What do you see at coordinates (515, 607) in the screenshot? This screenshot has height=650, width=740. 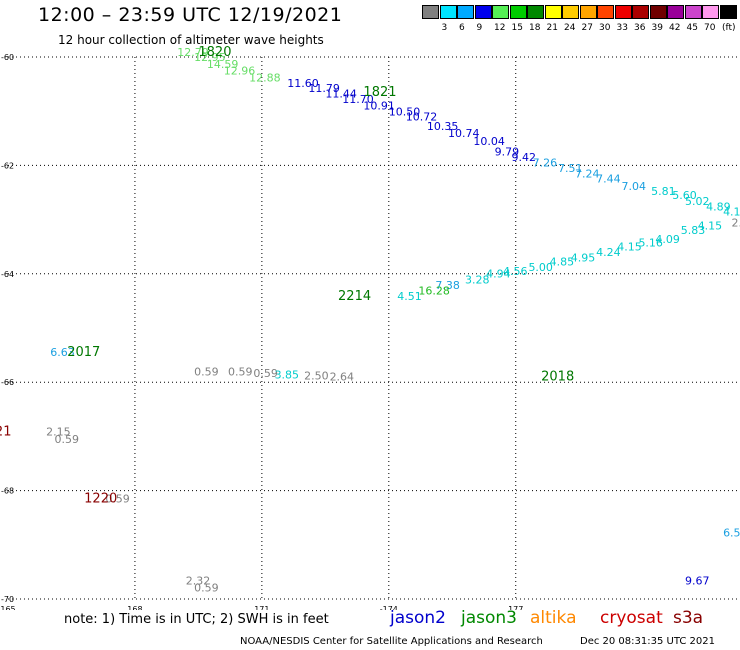 I see `x-tick-label: 177` at bounding box center [515, 607].